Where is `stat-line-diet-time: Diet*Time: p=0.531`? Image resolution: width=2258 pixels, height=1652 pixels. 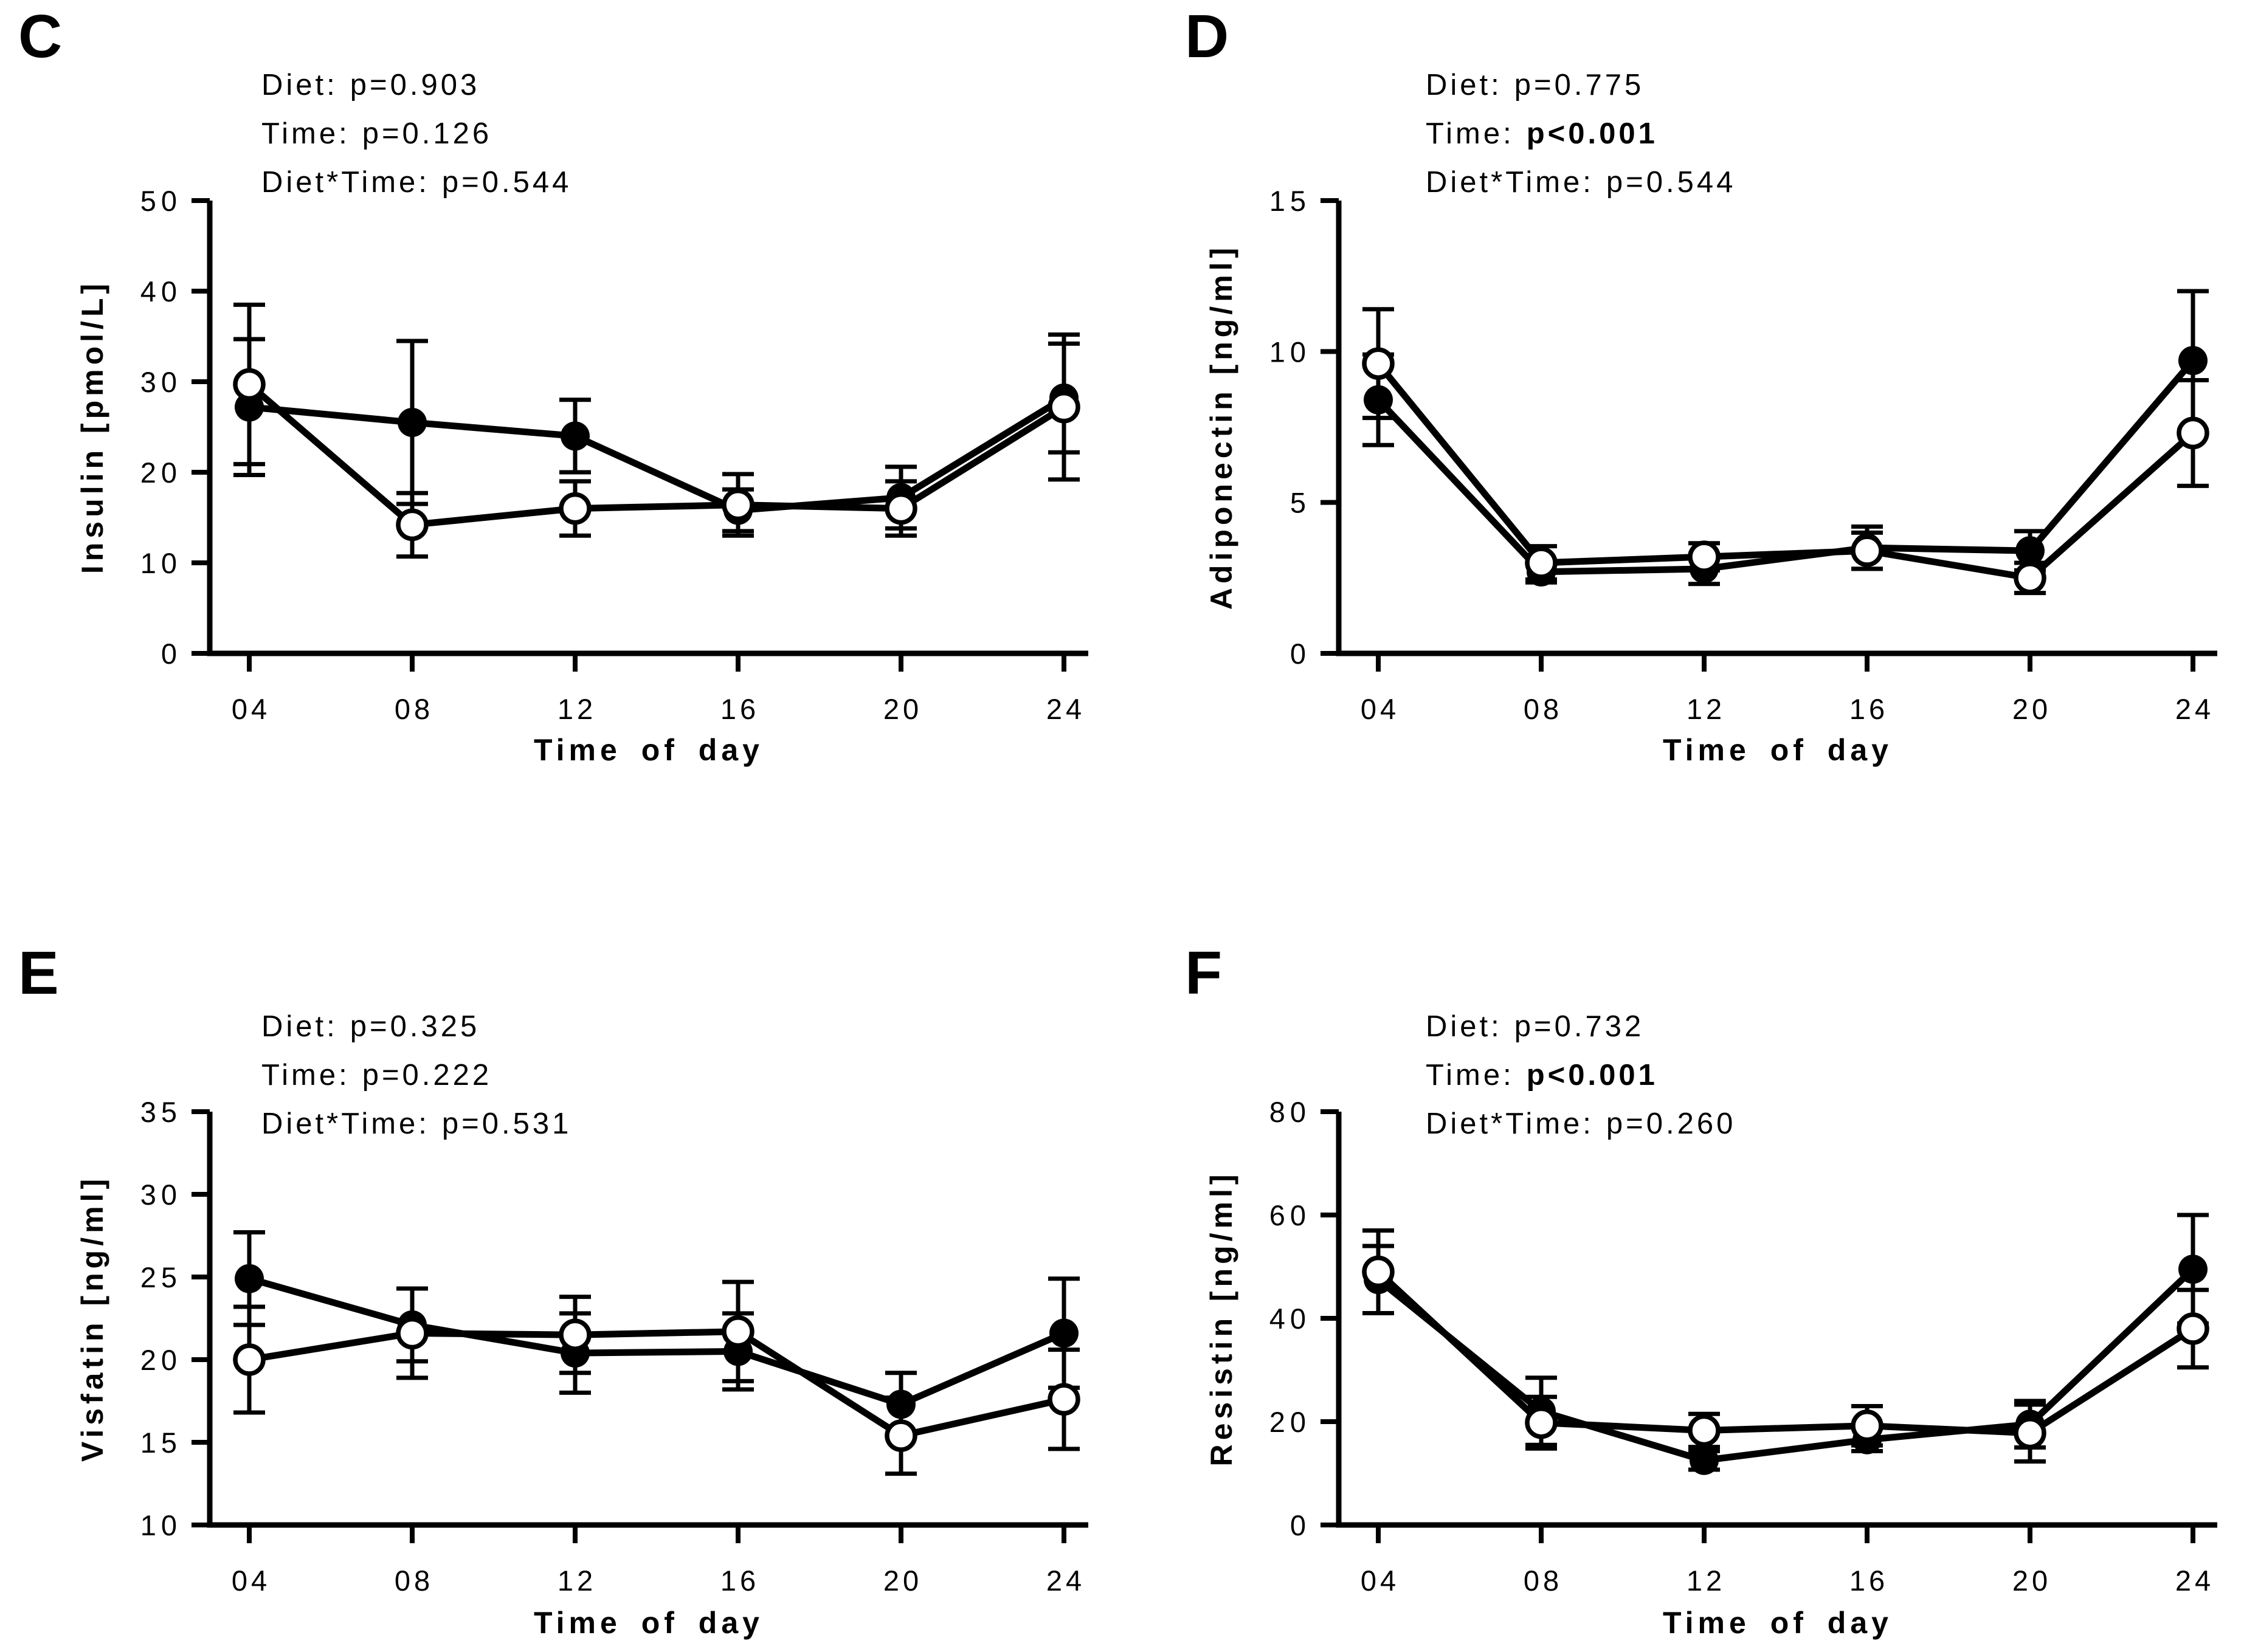 stat-line-diet-time: Diet*Time: p=0.531 is located at coordinates (416, 1124).